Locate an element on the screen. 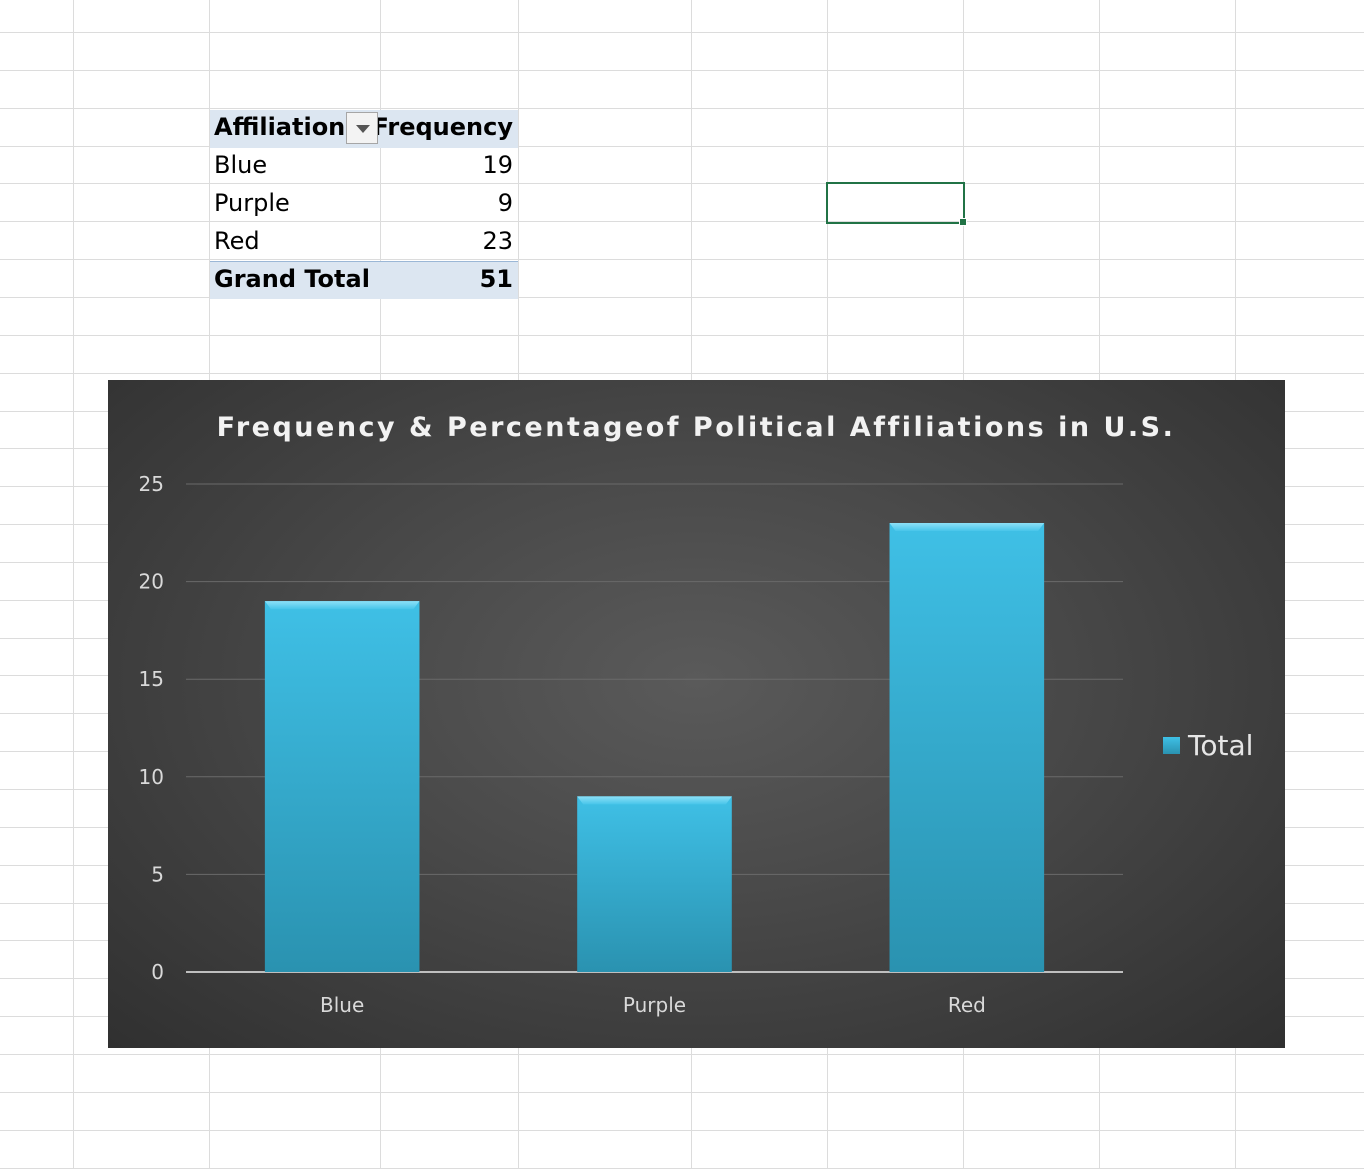 The image size is (1364, 1169). y-tick-label: 15 is located at coordinates (151, 679).